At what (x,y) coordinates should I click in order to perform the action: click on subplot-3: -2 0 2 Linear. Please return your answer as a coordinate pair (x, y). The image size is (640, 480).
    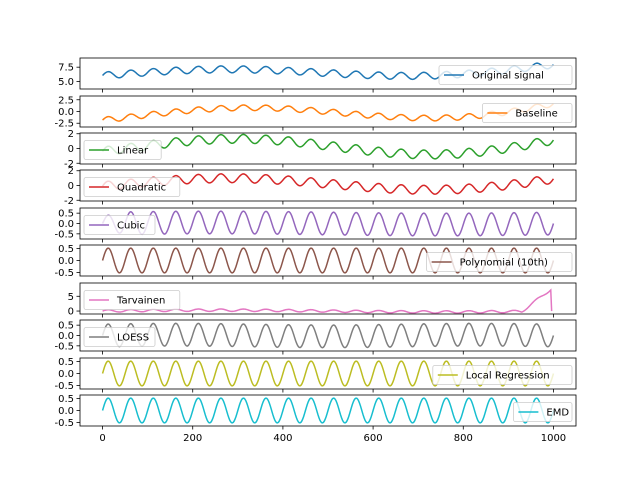
    Looking at the image, I should click on (320, 149).